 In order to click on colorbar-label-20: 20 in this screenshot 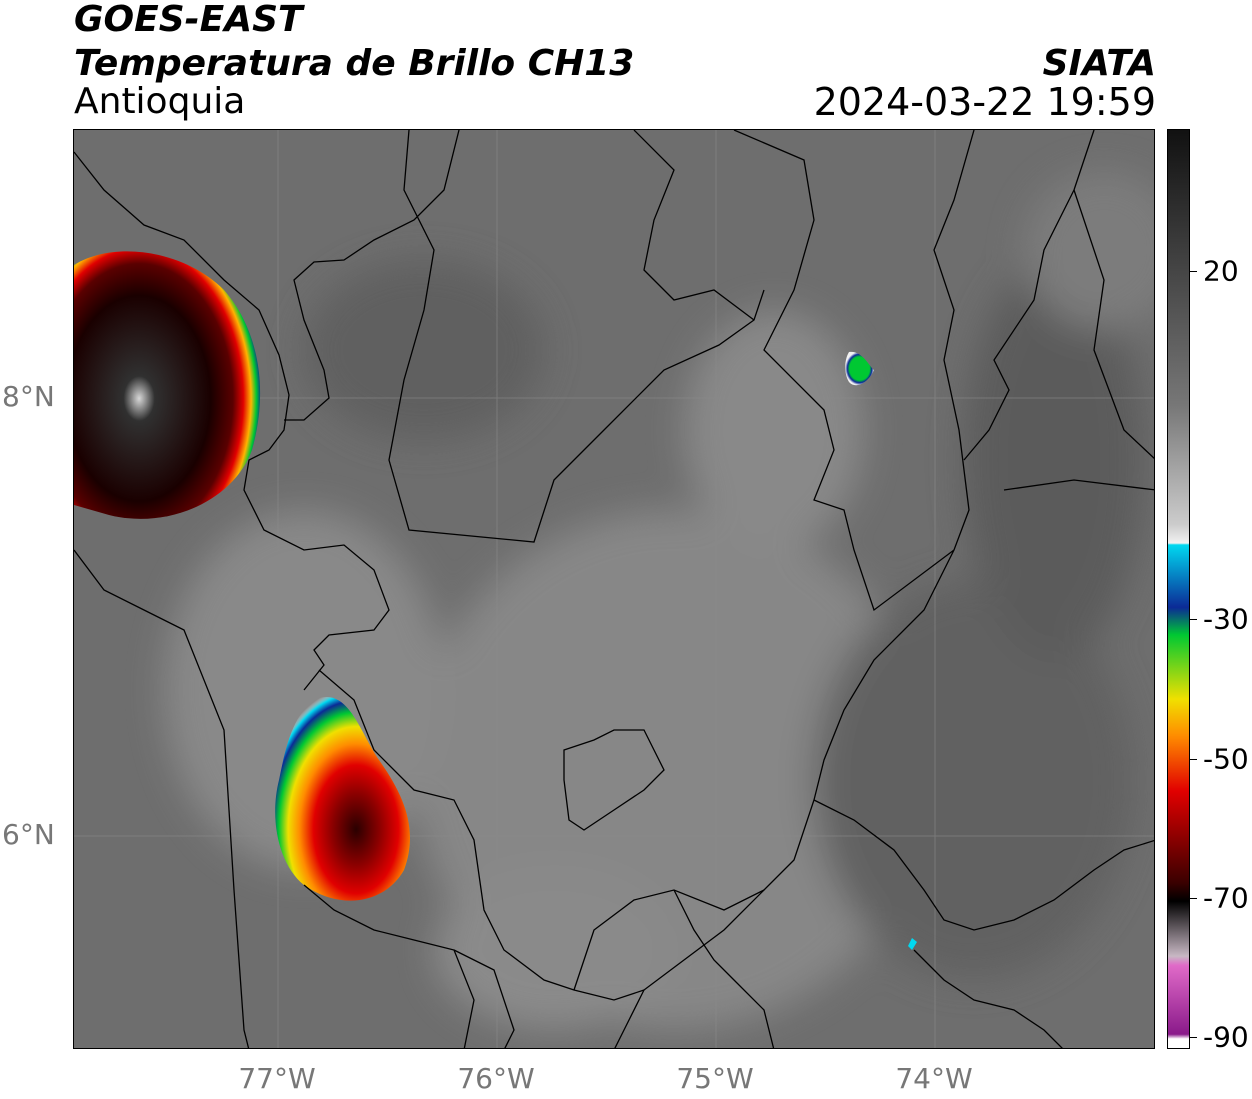, I will do `click(1221, 271)`.